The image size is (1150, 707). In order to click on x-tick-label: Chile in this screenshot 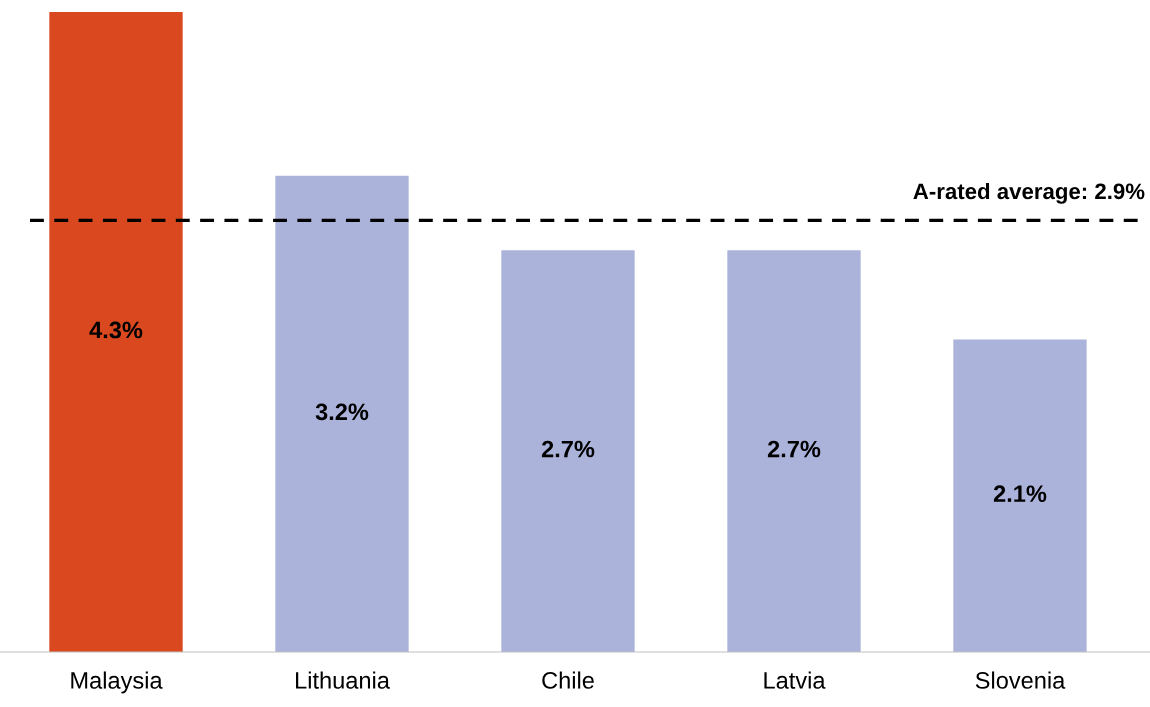, I will do `click(568, 680)`.